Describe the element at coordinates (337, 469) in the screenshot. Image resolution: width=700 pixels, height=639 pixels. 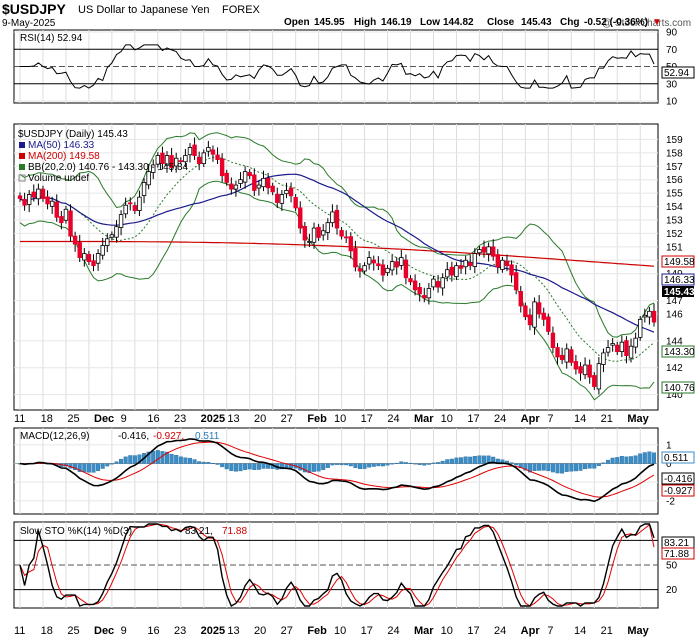
I see `macd-signal-line` at that location.